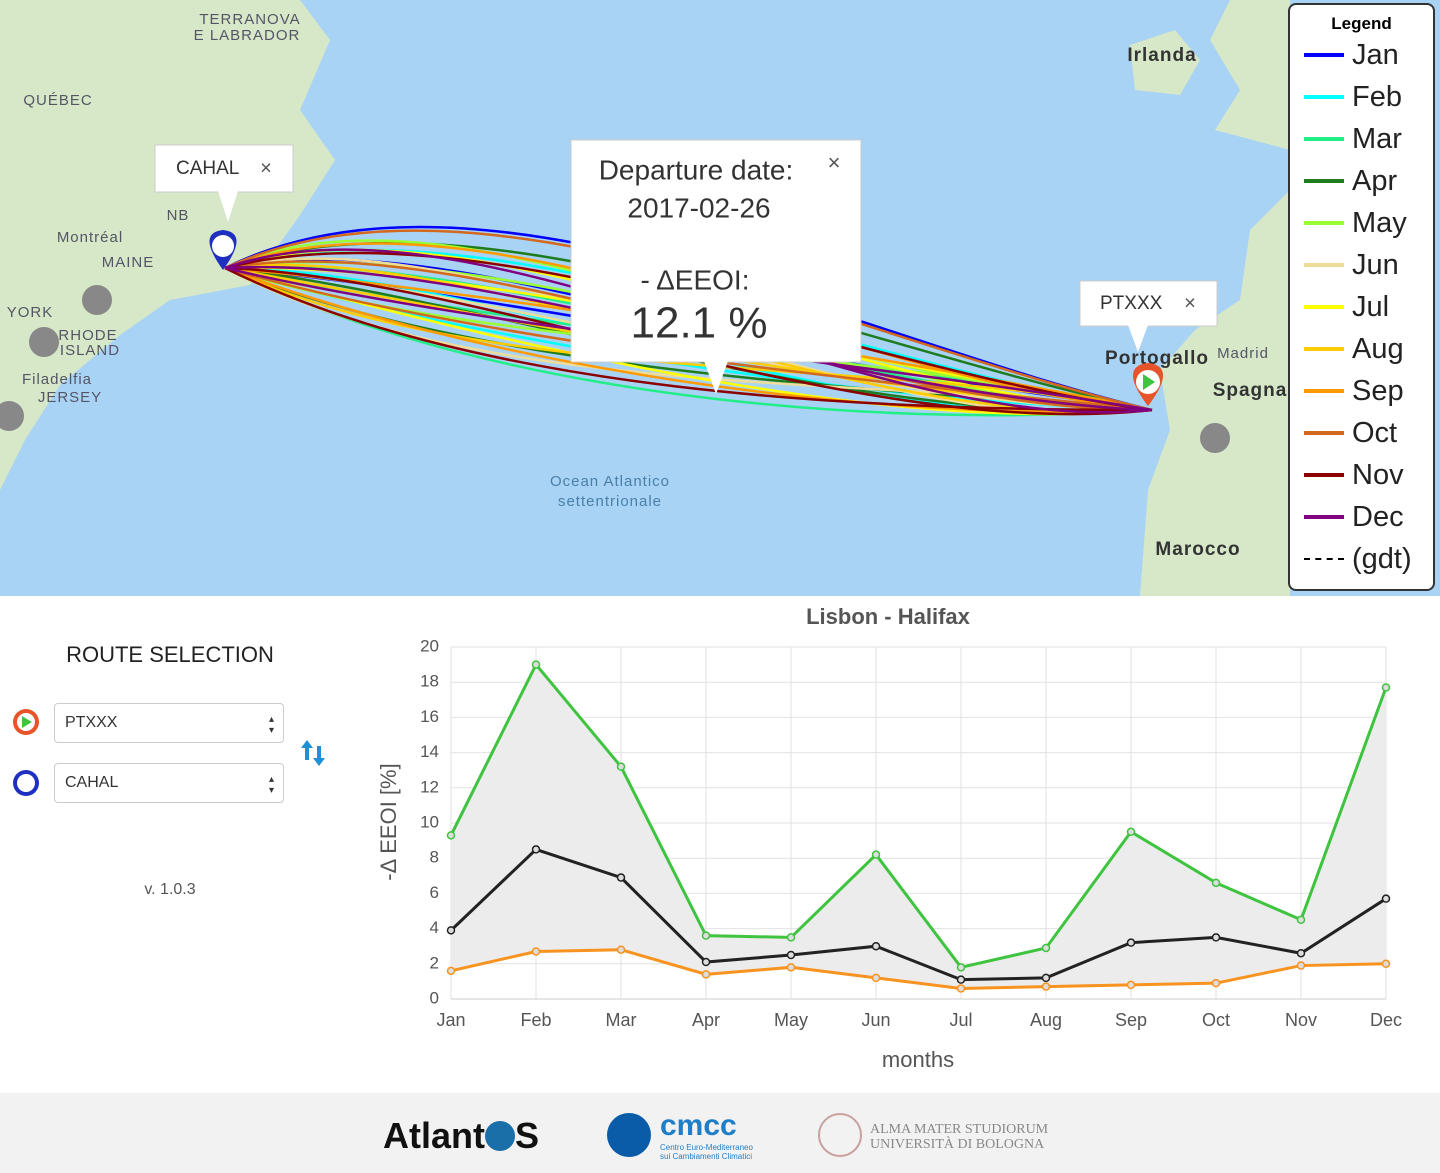  I want to click on destination-select: CAHAL, so click(169, 783).